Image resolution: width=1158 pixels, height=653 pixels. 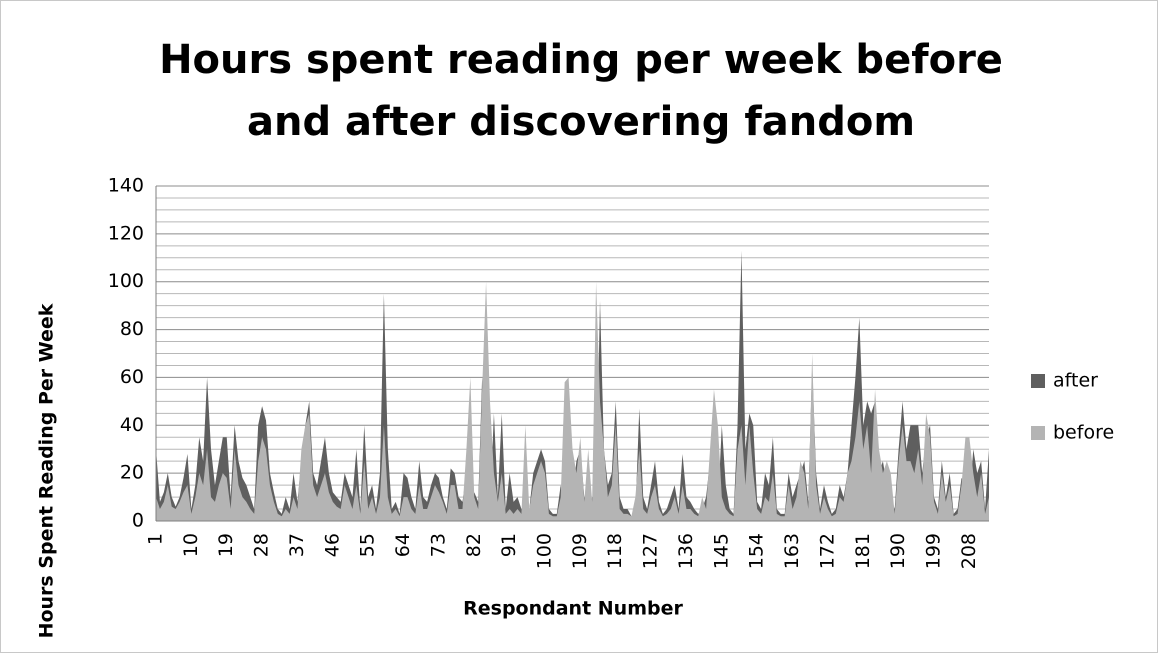 I want to click on x-tick-label: 163, so click(x=792, y=551).